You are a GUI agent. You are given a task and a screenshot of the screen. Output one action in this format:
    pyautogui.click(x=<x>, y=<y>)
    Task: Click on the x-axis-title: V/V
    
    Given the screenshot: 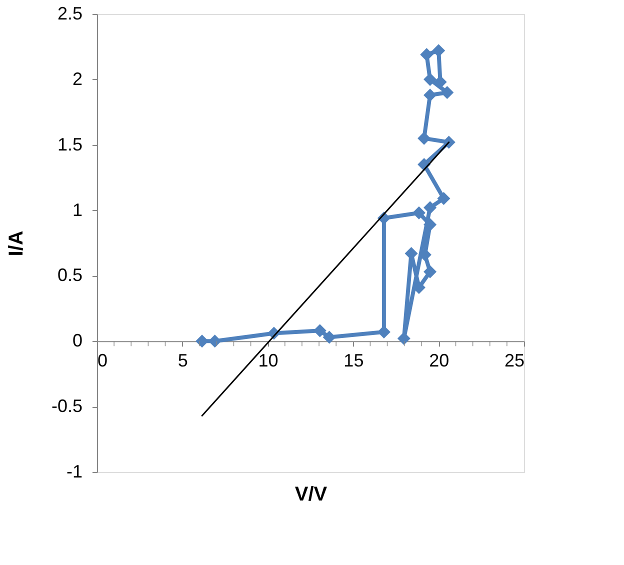 What is the action you would take?
    pyautogui.click(x=311, y=495)
    